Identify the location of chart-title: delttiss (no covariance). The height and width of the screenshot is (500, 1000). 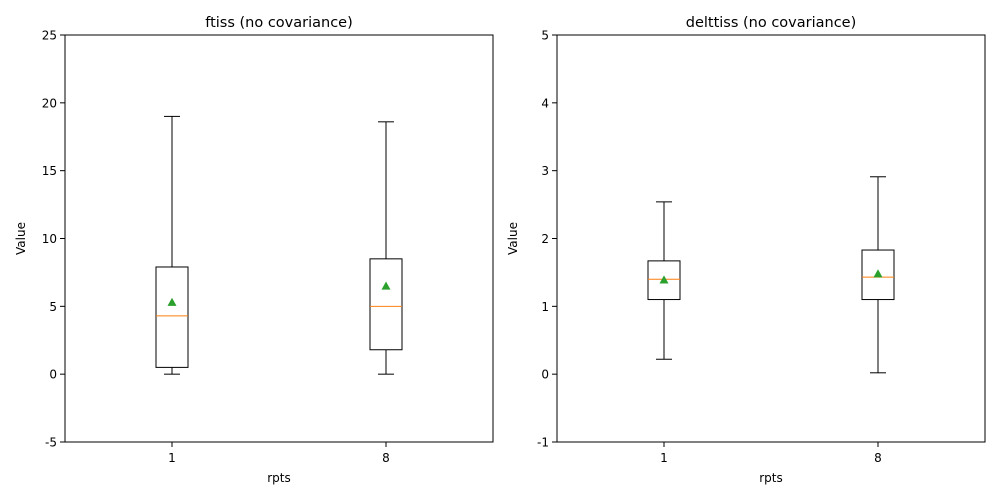
(771, 23).